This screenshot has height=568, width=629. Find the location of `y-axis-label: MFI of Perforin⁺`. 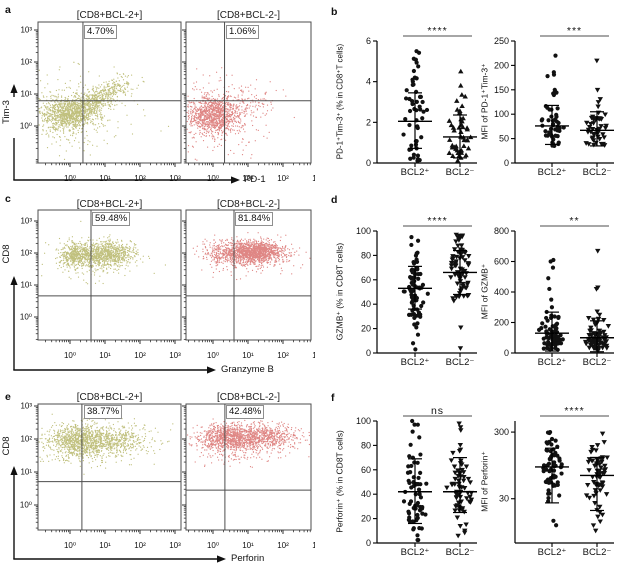

y-axis-label: MFI of Perforin⁺ is located at coordinates (484, 481).